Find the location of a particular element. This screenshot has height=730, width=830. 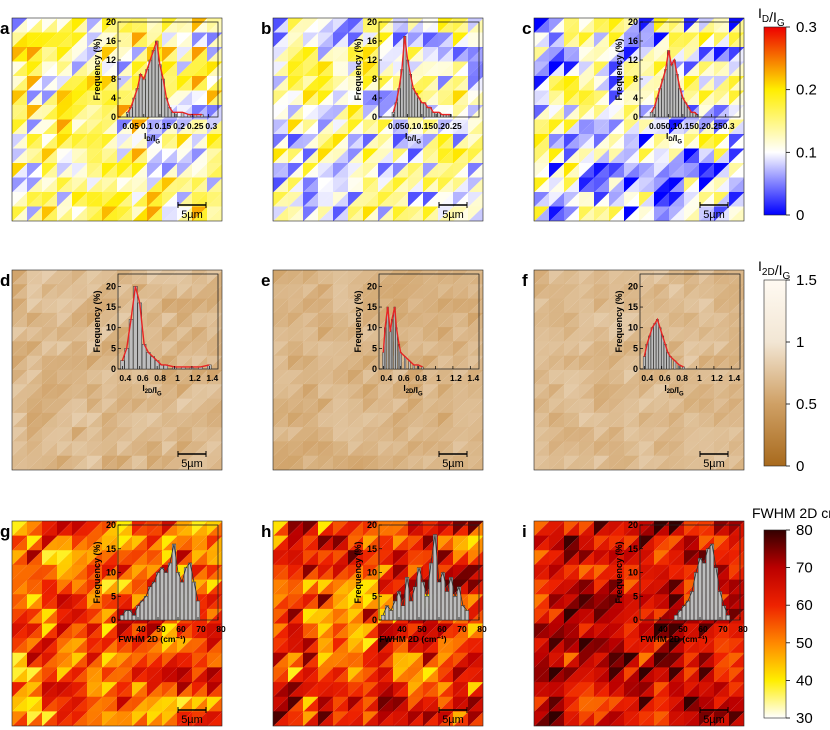

histogram-bar is located at coordinates (447, 606).